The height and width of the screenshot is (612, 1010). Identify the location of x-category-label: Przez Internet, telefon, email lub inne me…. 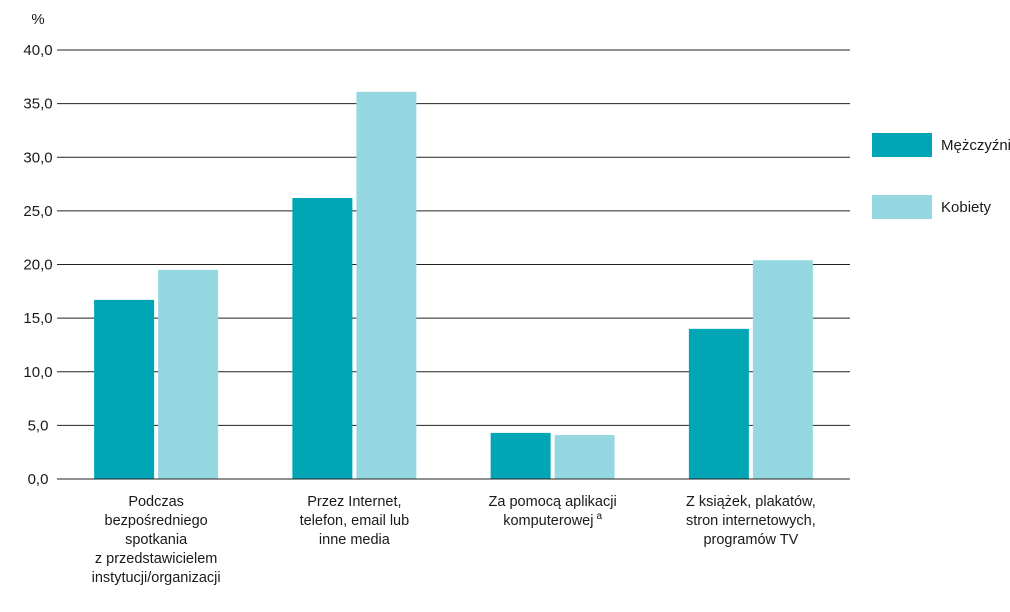
(355, 521).